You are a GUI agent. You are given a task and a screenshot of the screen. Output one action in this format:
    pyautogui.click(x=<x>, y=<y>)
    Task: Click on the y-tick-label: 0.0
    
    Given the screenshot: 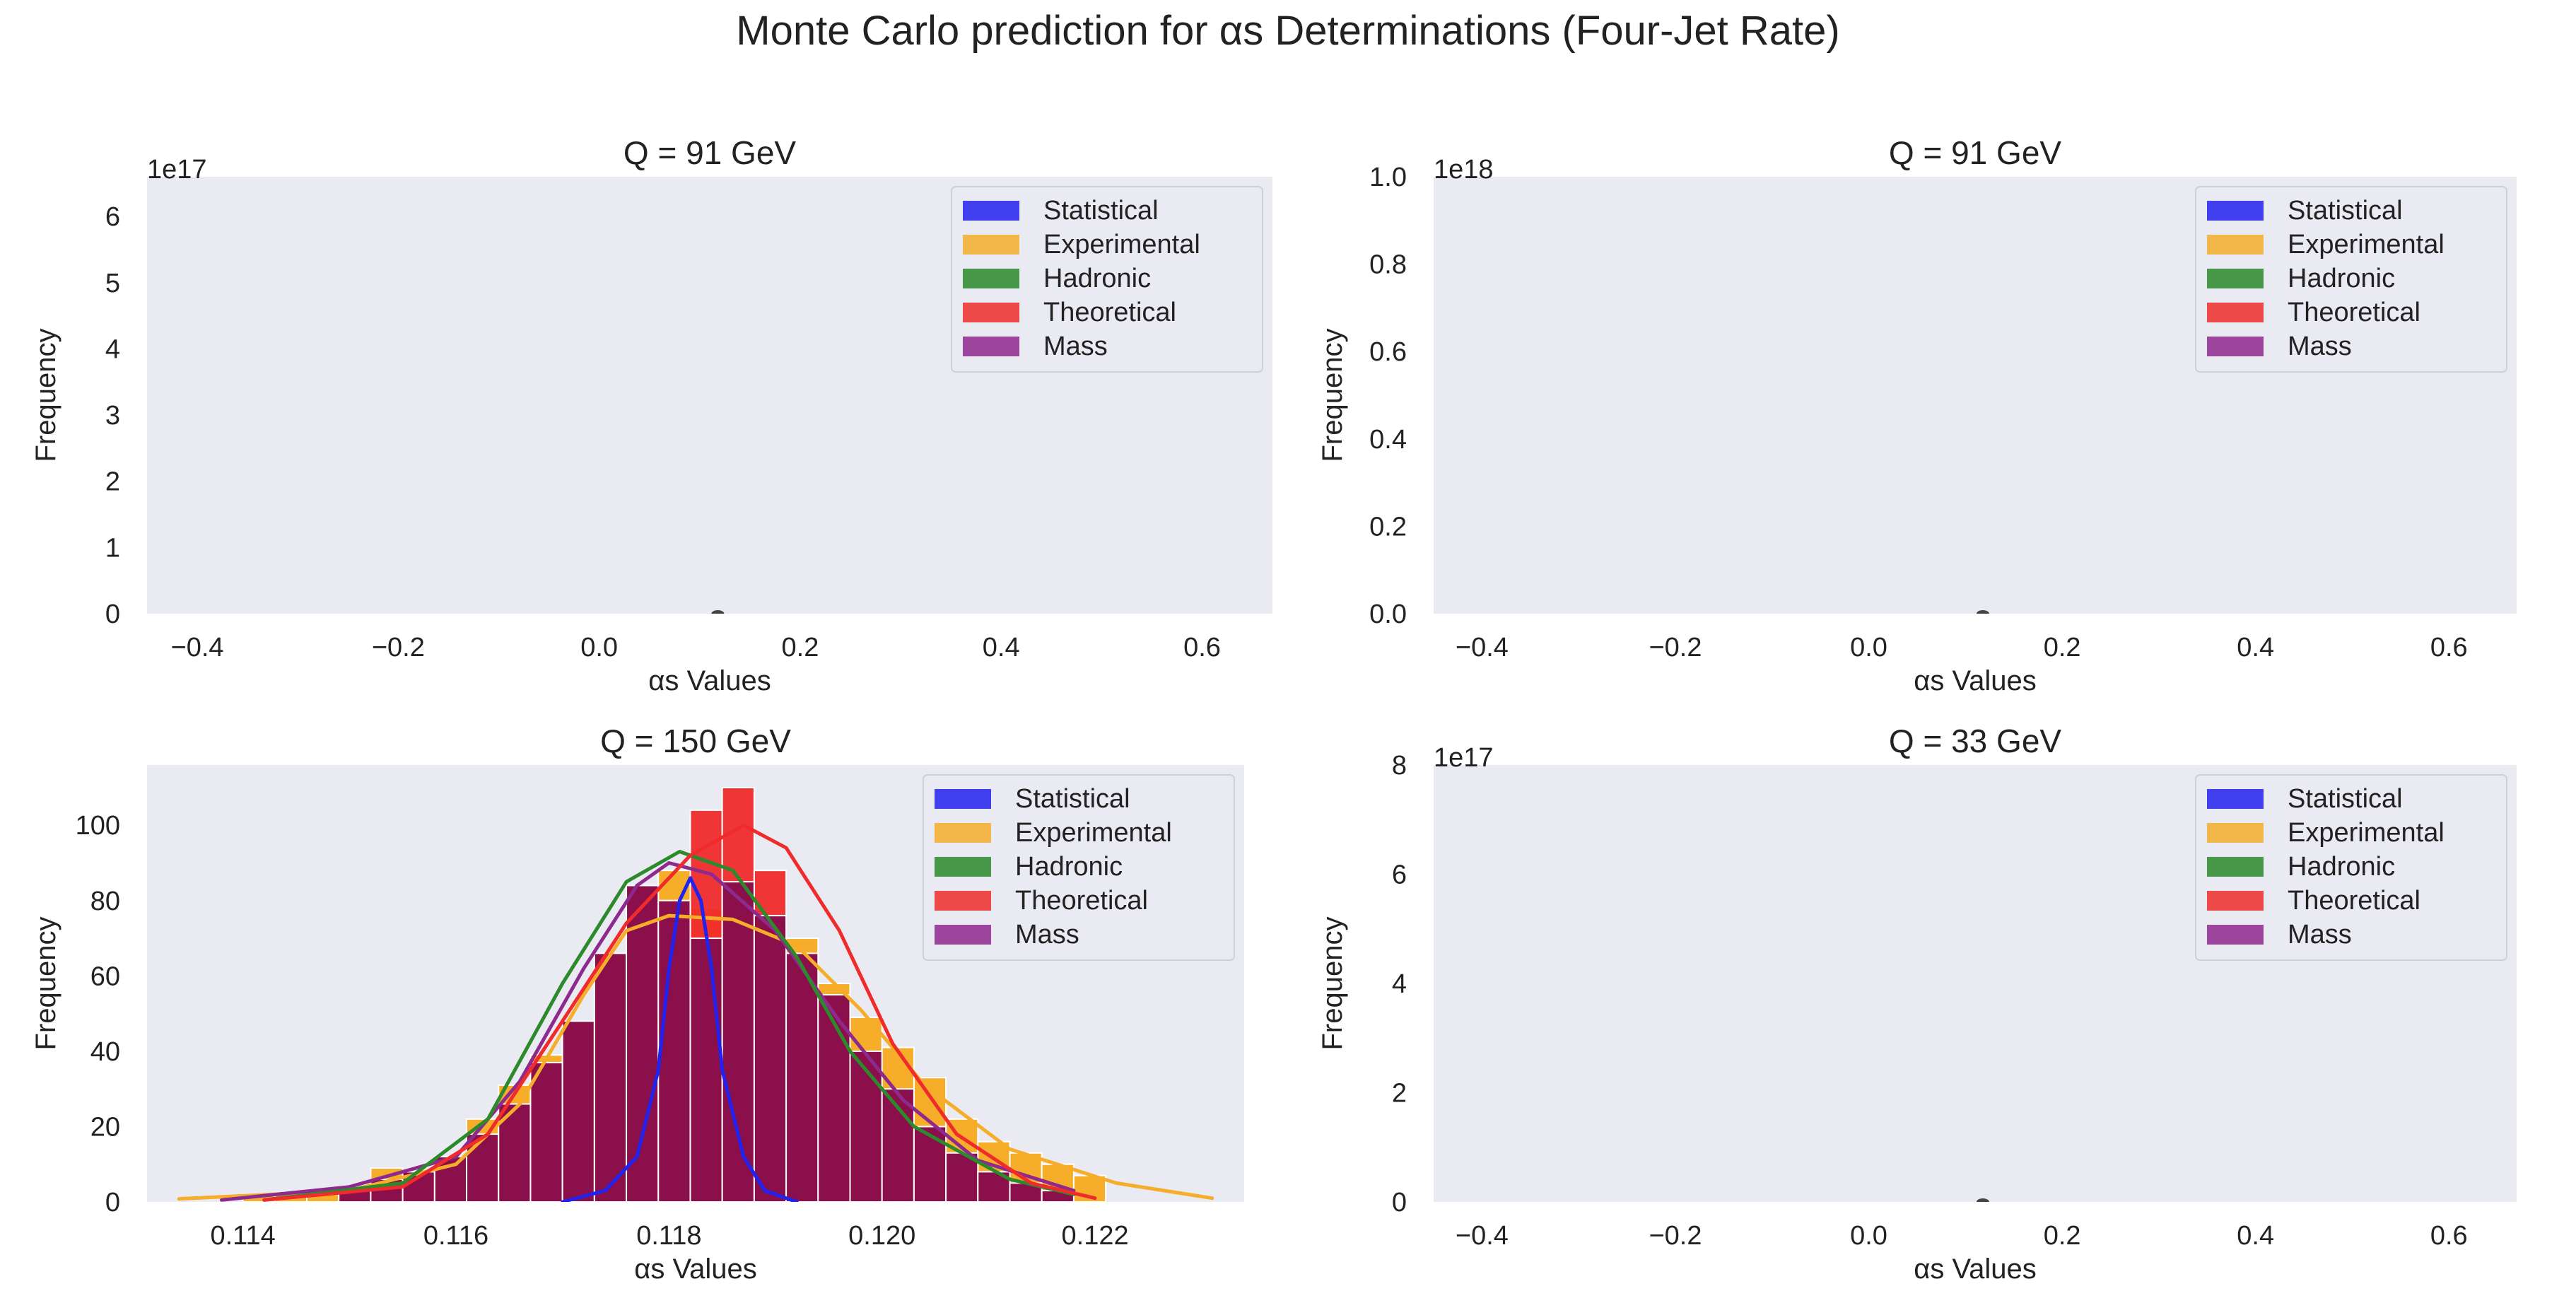 What is the action you would take?
    pyautogui.click(x=1388, y=614)
    